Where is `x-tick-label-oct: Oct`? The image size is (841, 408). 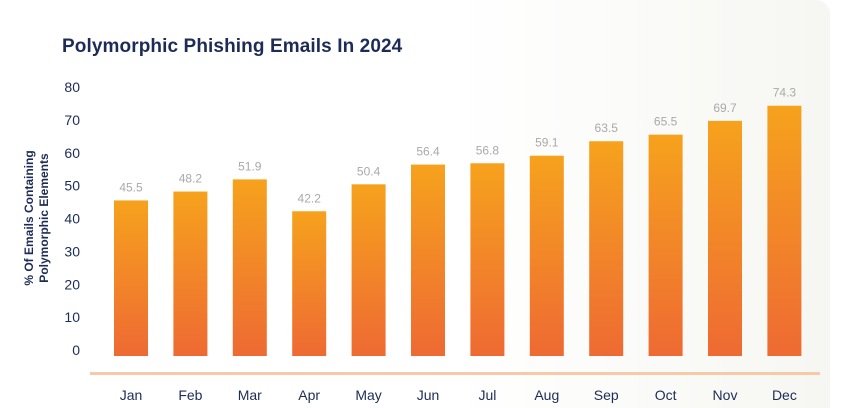 x-tick-label-oct: Oct is located at coordinates (666, 395).